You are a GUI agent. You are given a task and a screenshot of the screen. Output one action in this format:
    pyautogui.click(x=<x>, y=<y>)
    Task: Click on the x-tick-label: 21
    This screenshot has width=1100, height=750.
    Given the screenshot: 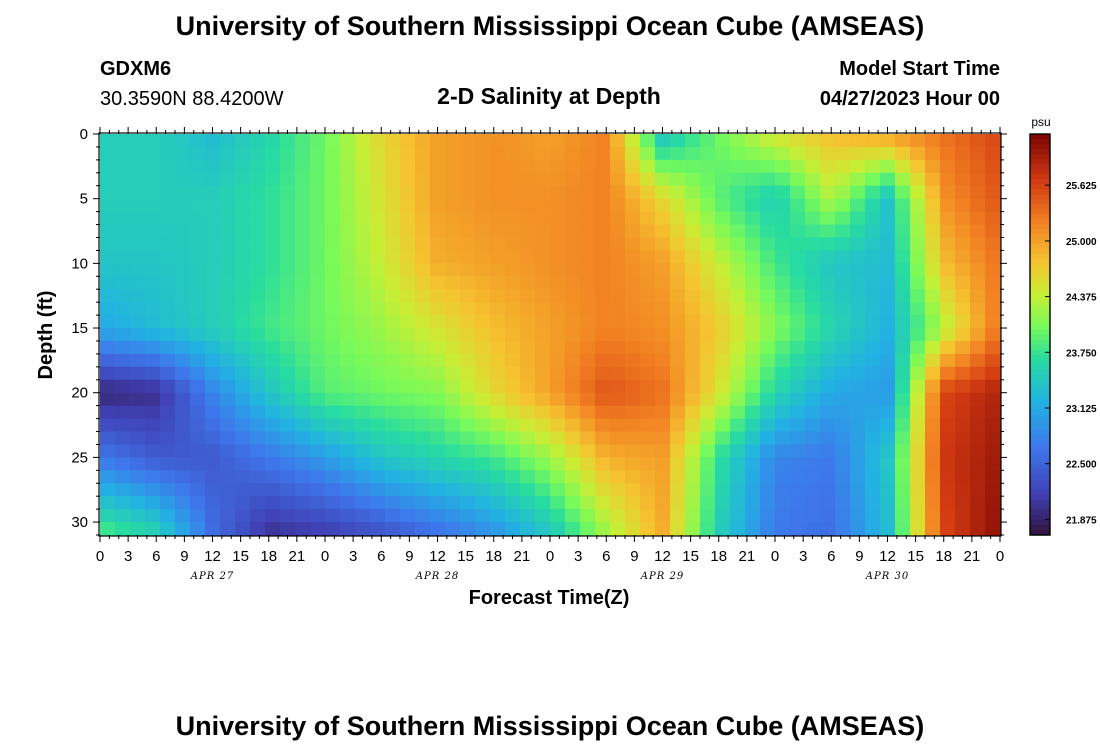 What is the action you would take?
    pyautogui.click(x=297, y=556)
    